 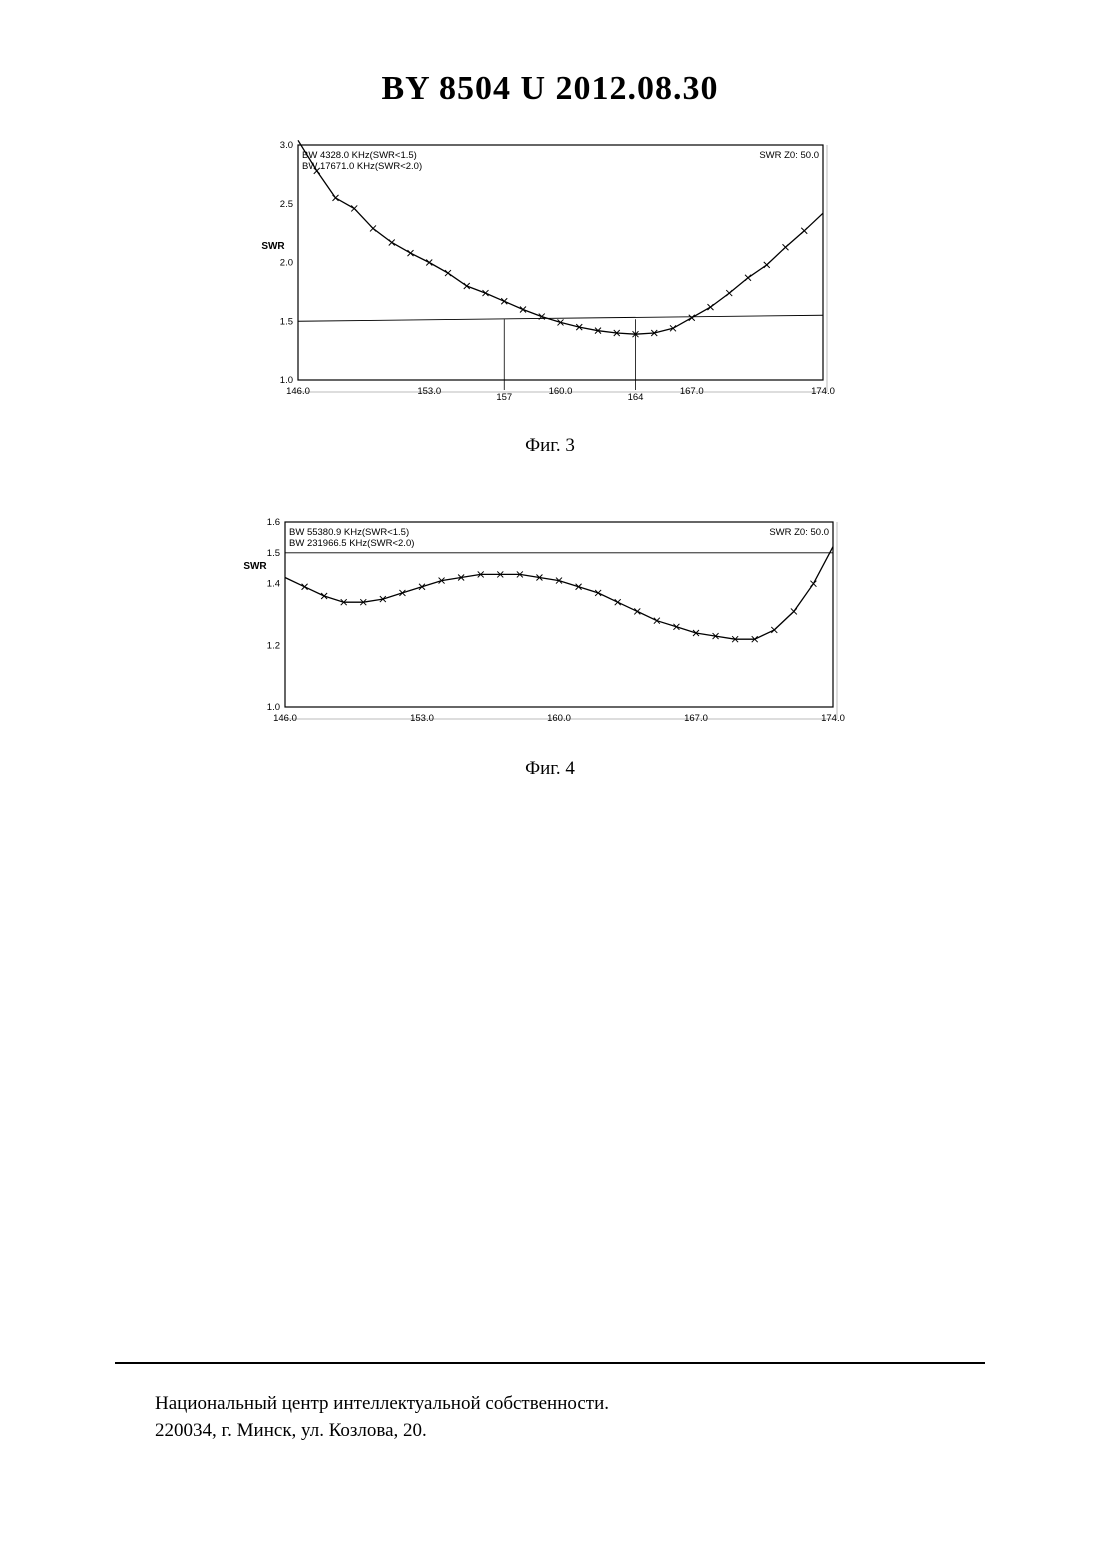 What do you see at coordinates (286, 145) in the screenshot?
I see `fig3-y-tick-label: 3.0` at bounding box center [286, 145].